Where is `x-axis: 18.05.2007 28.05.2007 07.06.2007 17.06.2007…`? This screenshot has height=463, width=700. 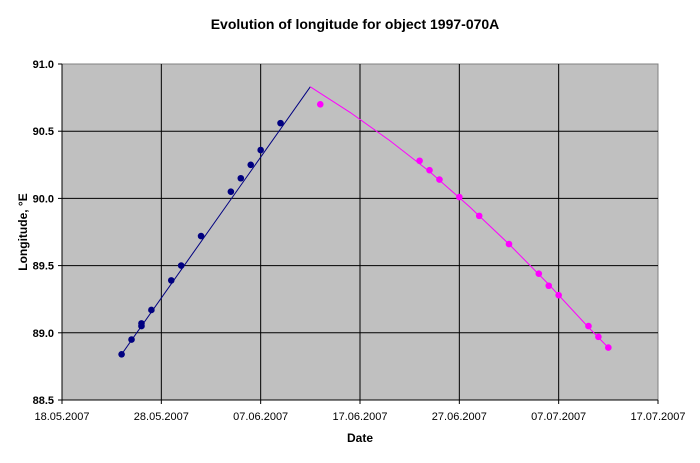
x-axis: 18.05.2007 28.05.2007 07.06.2007 17.06.2007… is located at coordinates (360, 411).